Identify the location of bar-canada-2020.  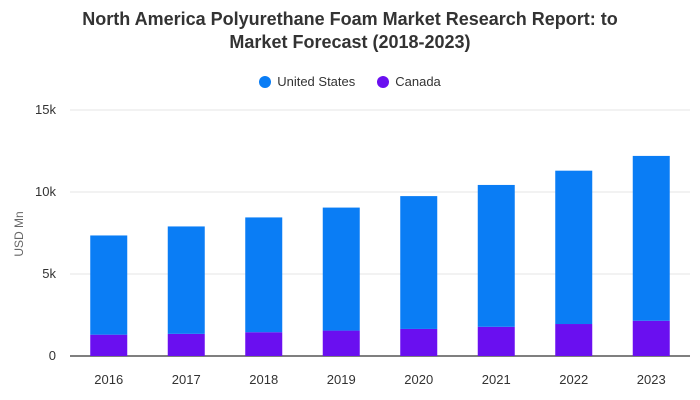
(419, 342).